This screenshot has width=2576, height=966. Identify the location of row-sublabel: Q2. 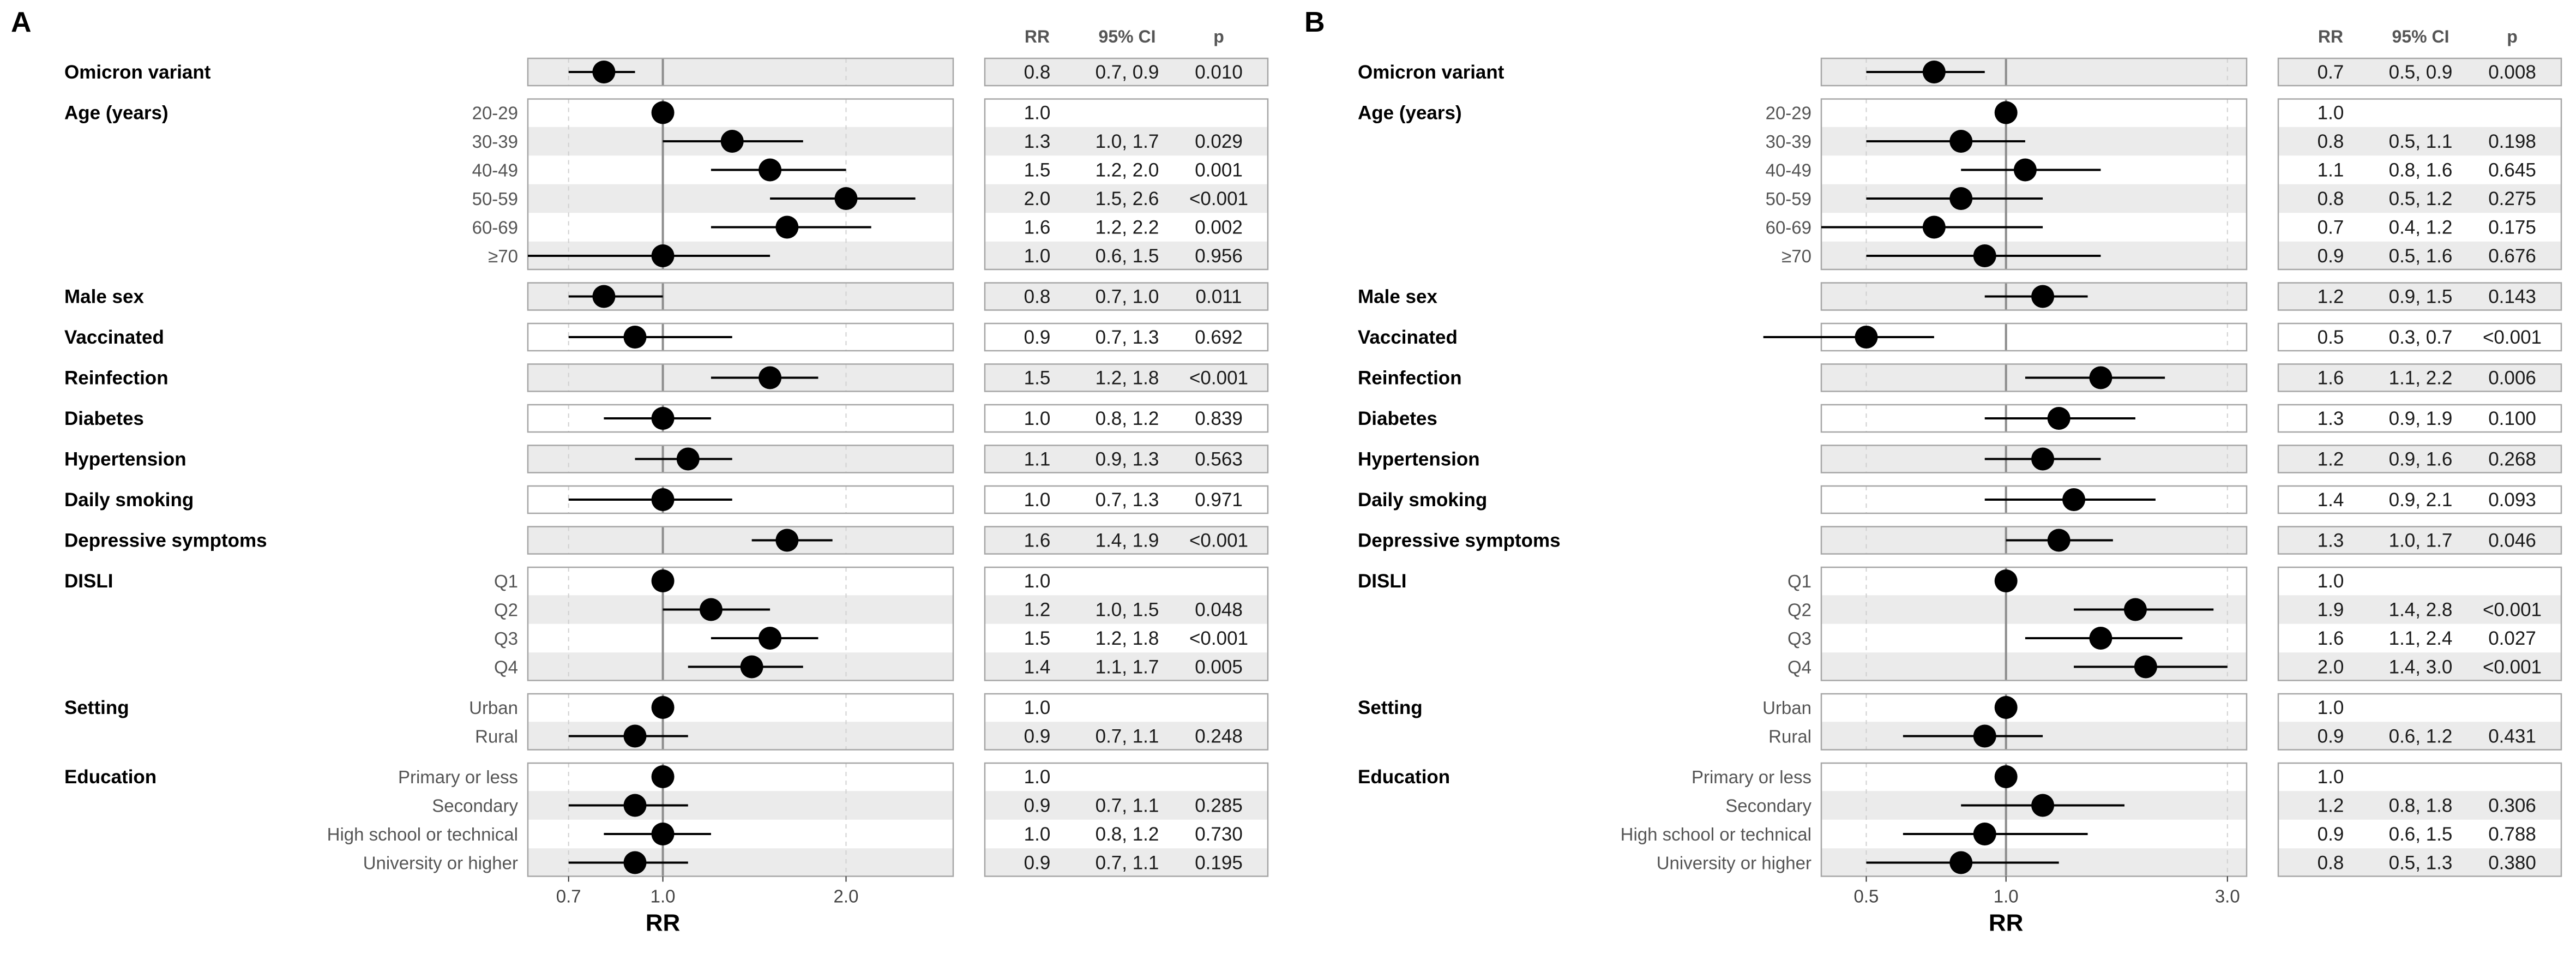
(506, 610).